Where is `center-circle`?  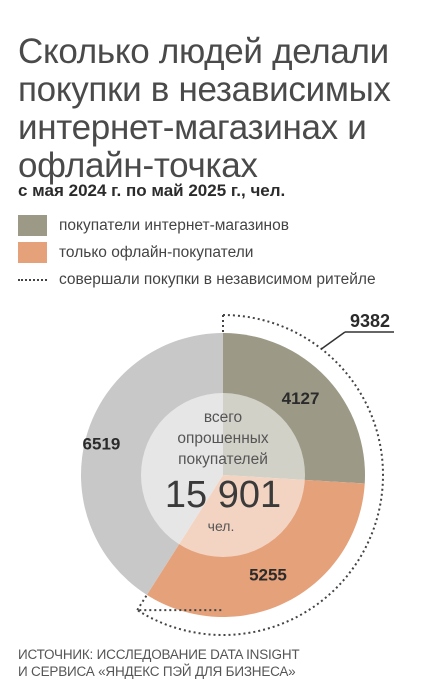
center-circle is located at coordinates (223, 475).